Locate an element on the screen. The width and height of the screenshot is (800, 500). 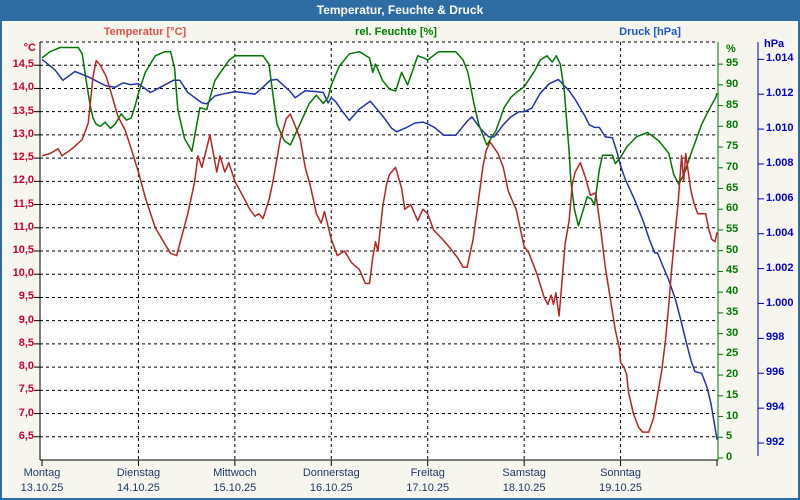
humidity-tick-label: 75 is located at coordinates (732, 146).